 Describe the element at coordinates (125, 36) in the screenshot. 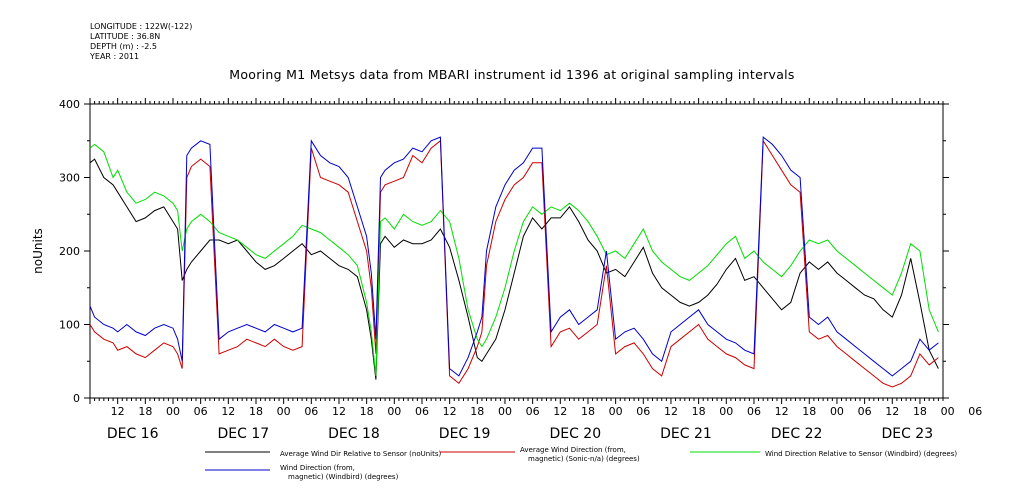

I see `latitude-text: LATITUDE : 36.8N` at that location.